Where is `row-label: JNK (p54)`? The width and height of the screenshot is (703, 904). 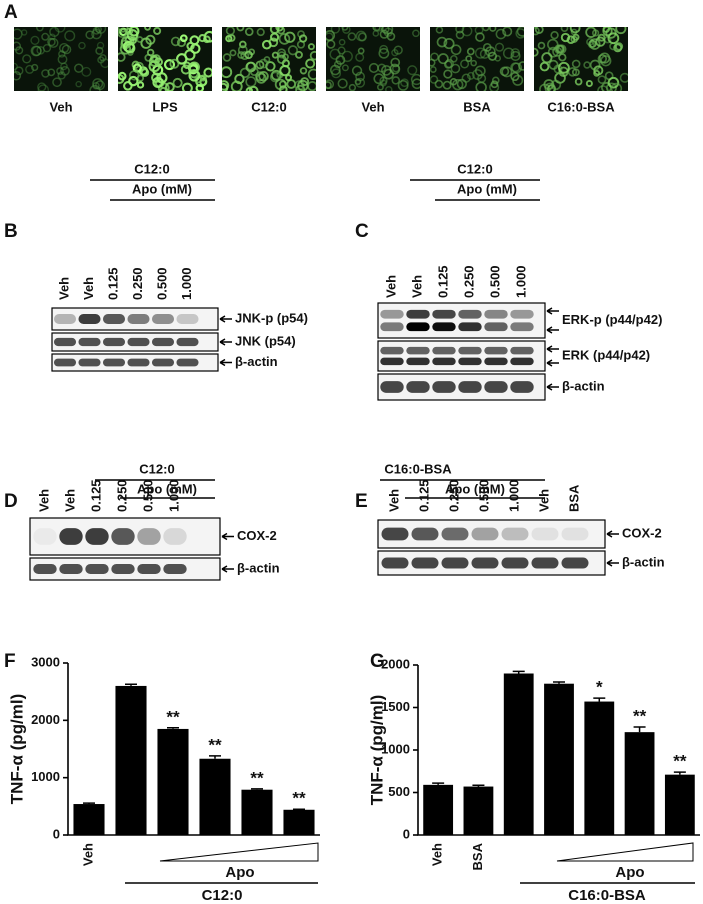
row-label: JNK (p54) is located at coordinates (265, 340).